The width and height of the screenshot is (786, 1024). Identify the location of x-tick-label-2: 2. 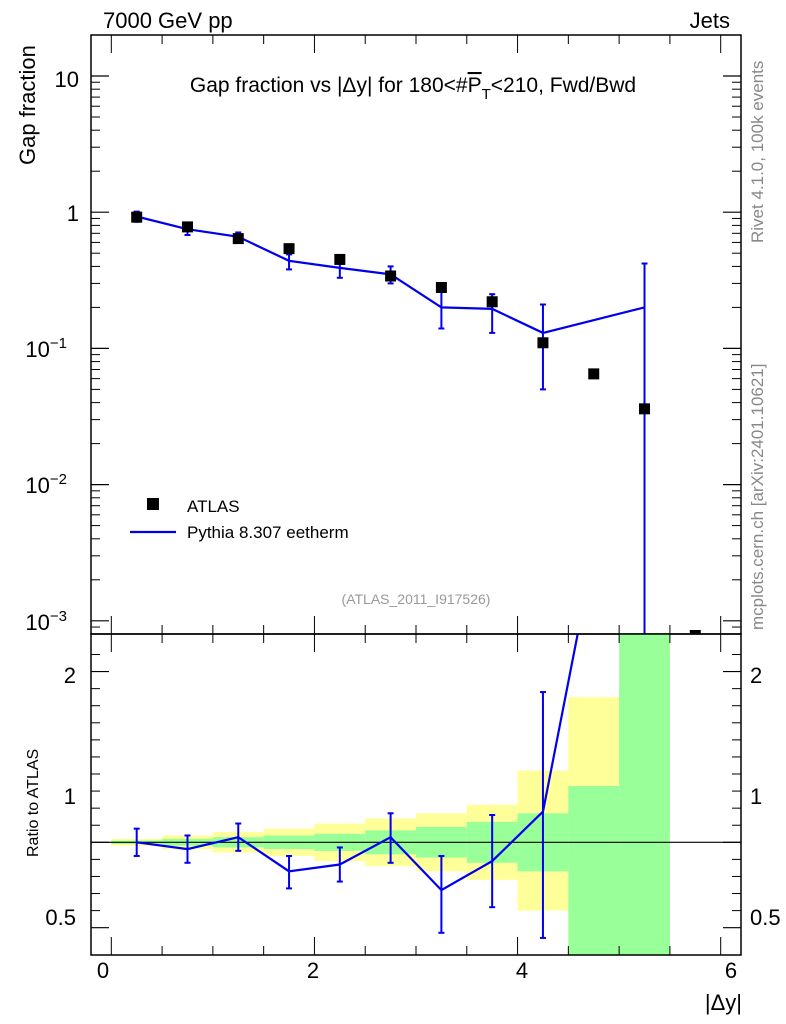
(313, 970).